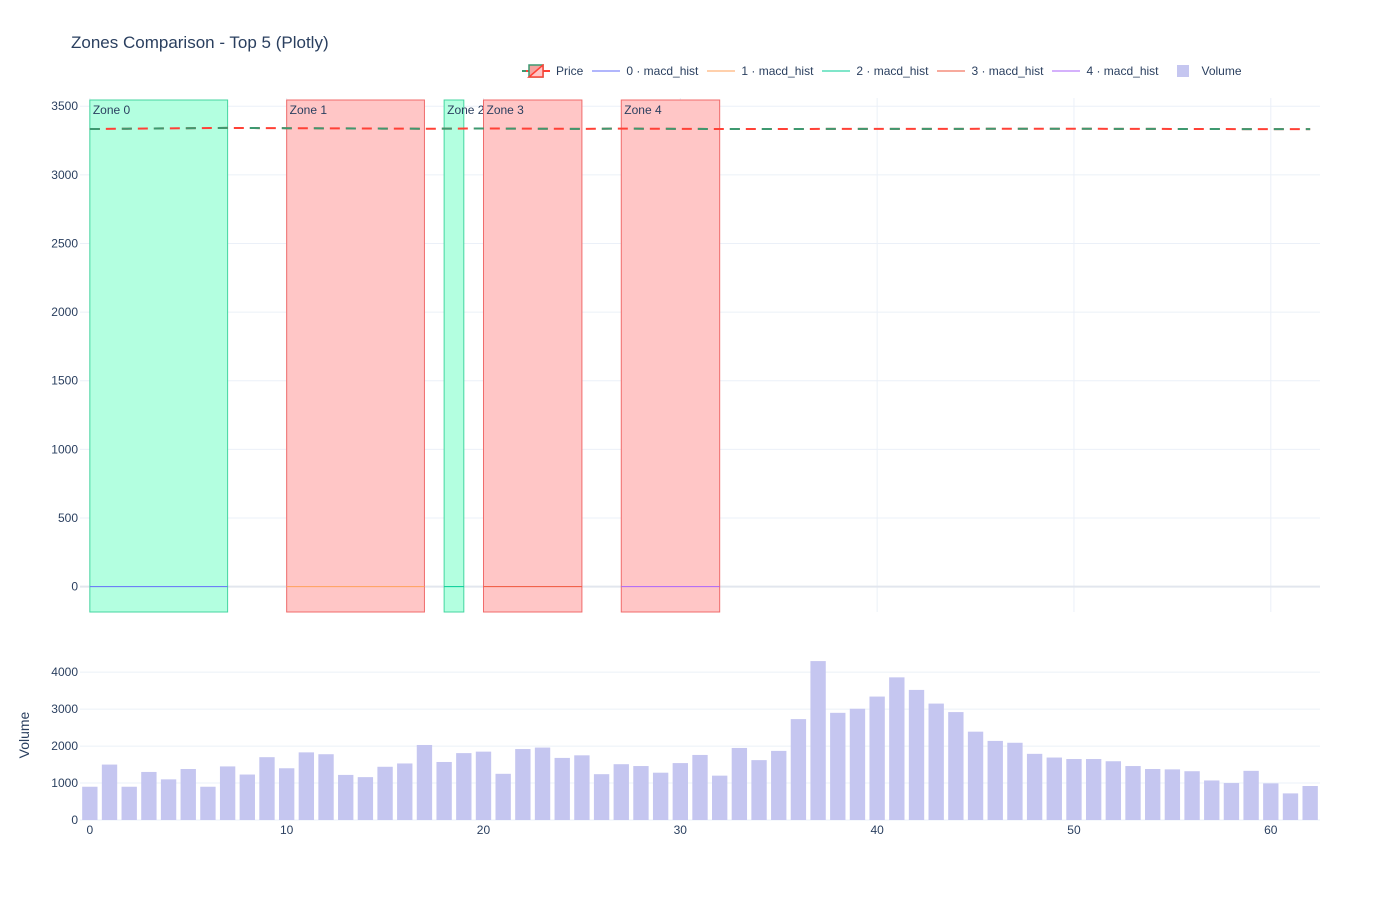 The image size is (1400, 900). Describe the element at coordinates (484, 830) in the screenshot. I see `x-tick-label: 20` at that location.